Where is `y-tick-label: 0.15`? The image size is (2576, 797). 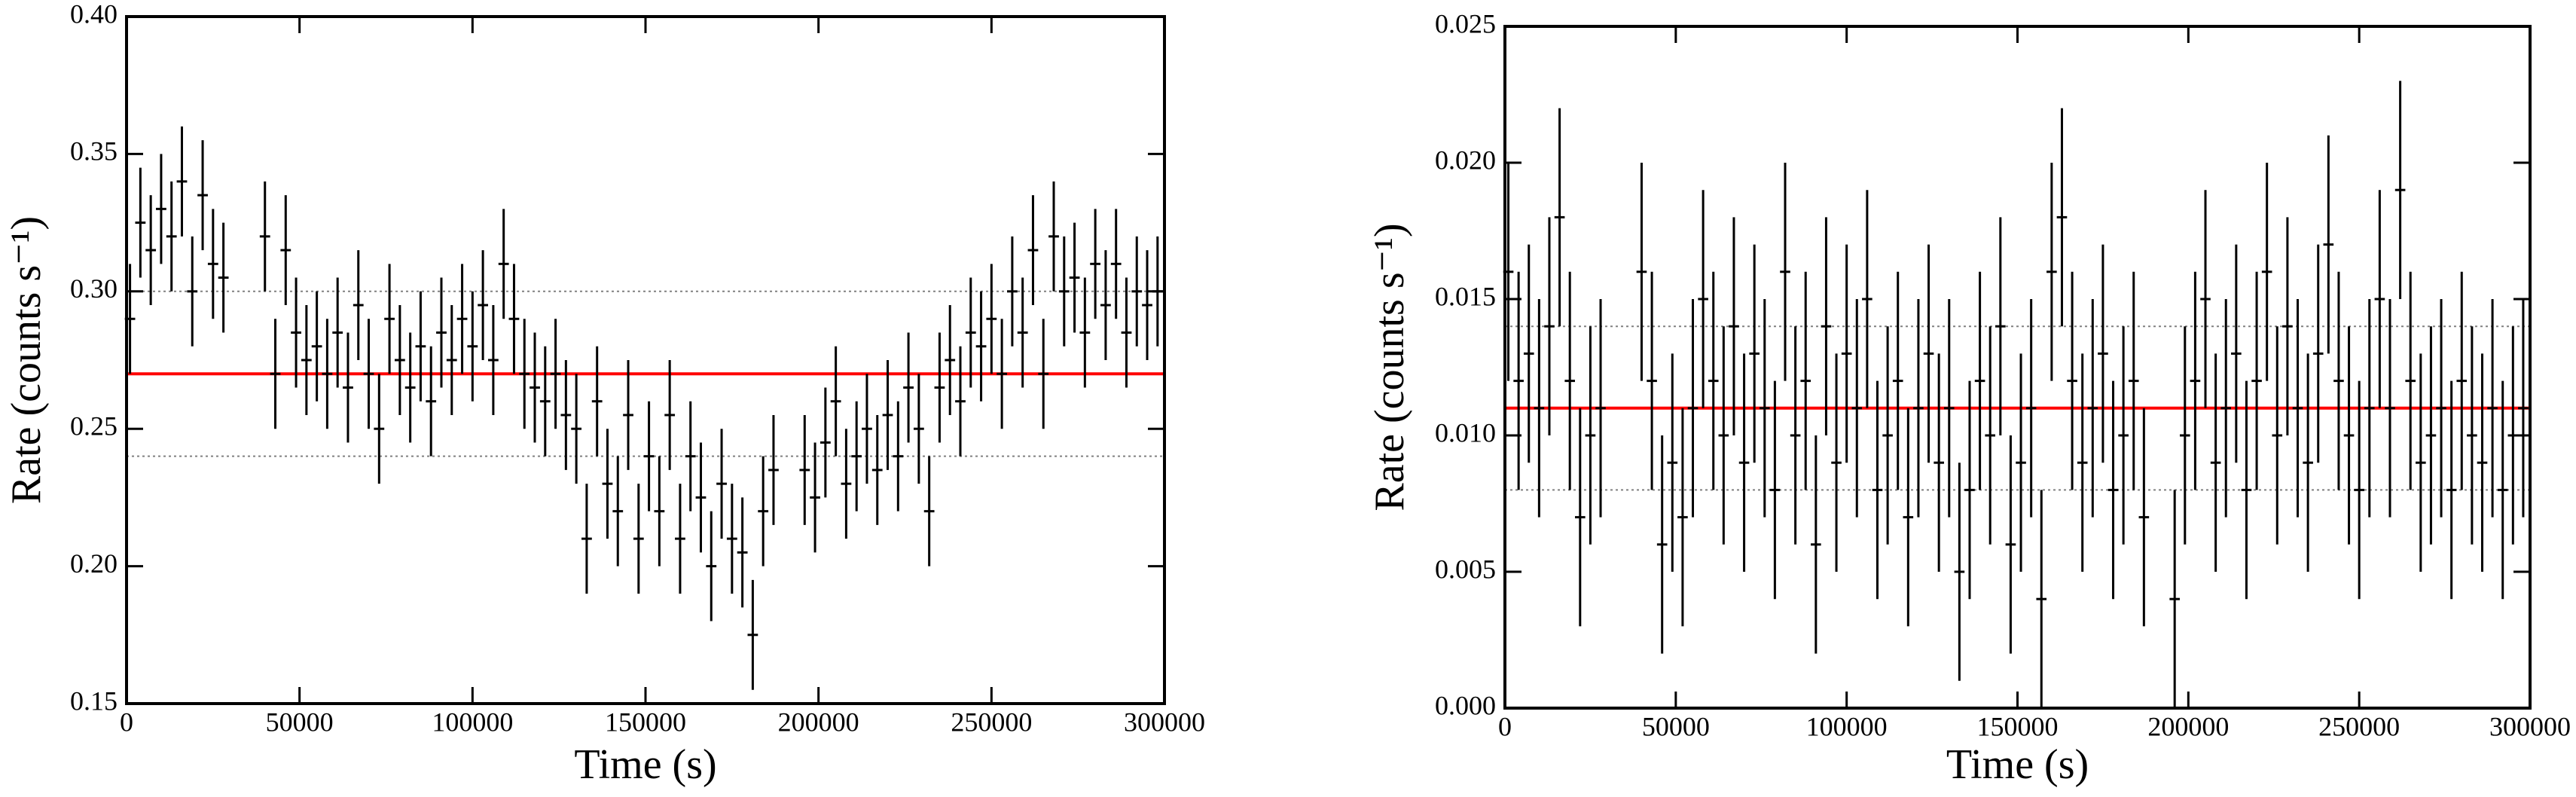
y-tick-label: 0.15 is located at coordinates (94, 701).